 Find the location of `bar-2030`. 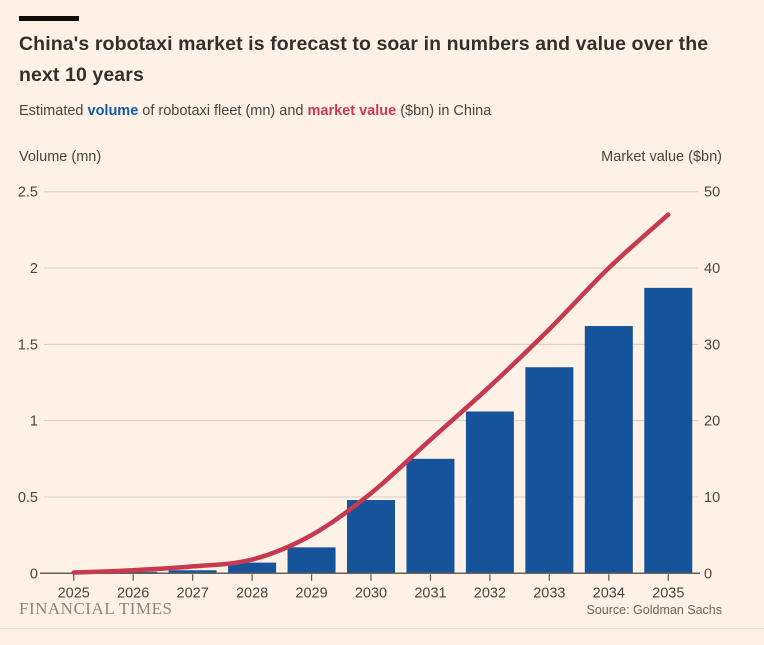

bar-2030 is located at coordinates (371, 537).